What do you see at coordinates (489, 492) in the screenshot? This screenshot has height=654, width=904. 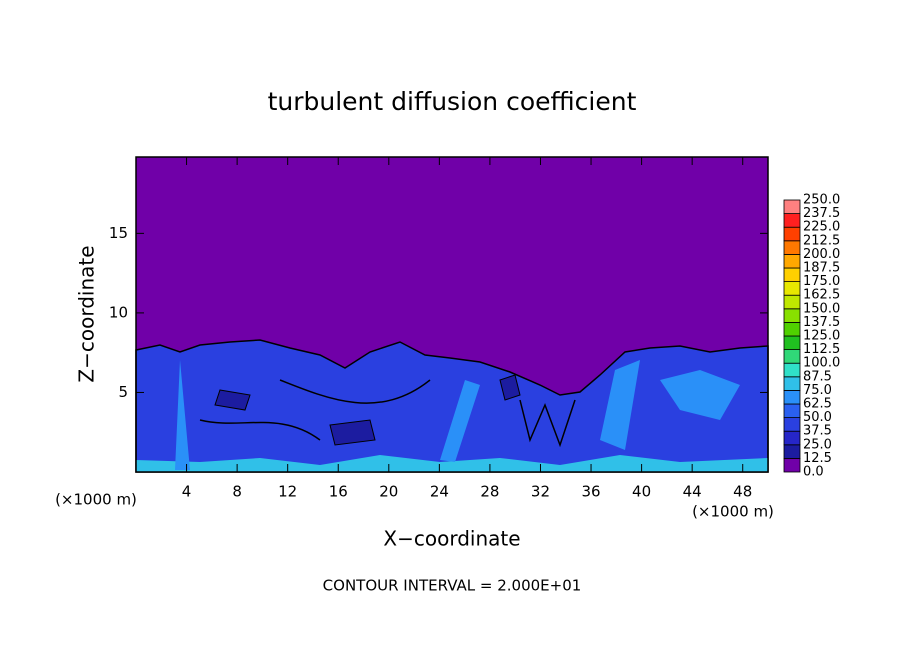 I see `x-tick-label: 28` at bounding box center [489, 492].